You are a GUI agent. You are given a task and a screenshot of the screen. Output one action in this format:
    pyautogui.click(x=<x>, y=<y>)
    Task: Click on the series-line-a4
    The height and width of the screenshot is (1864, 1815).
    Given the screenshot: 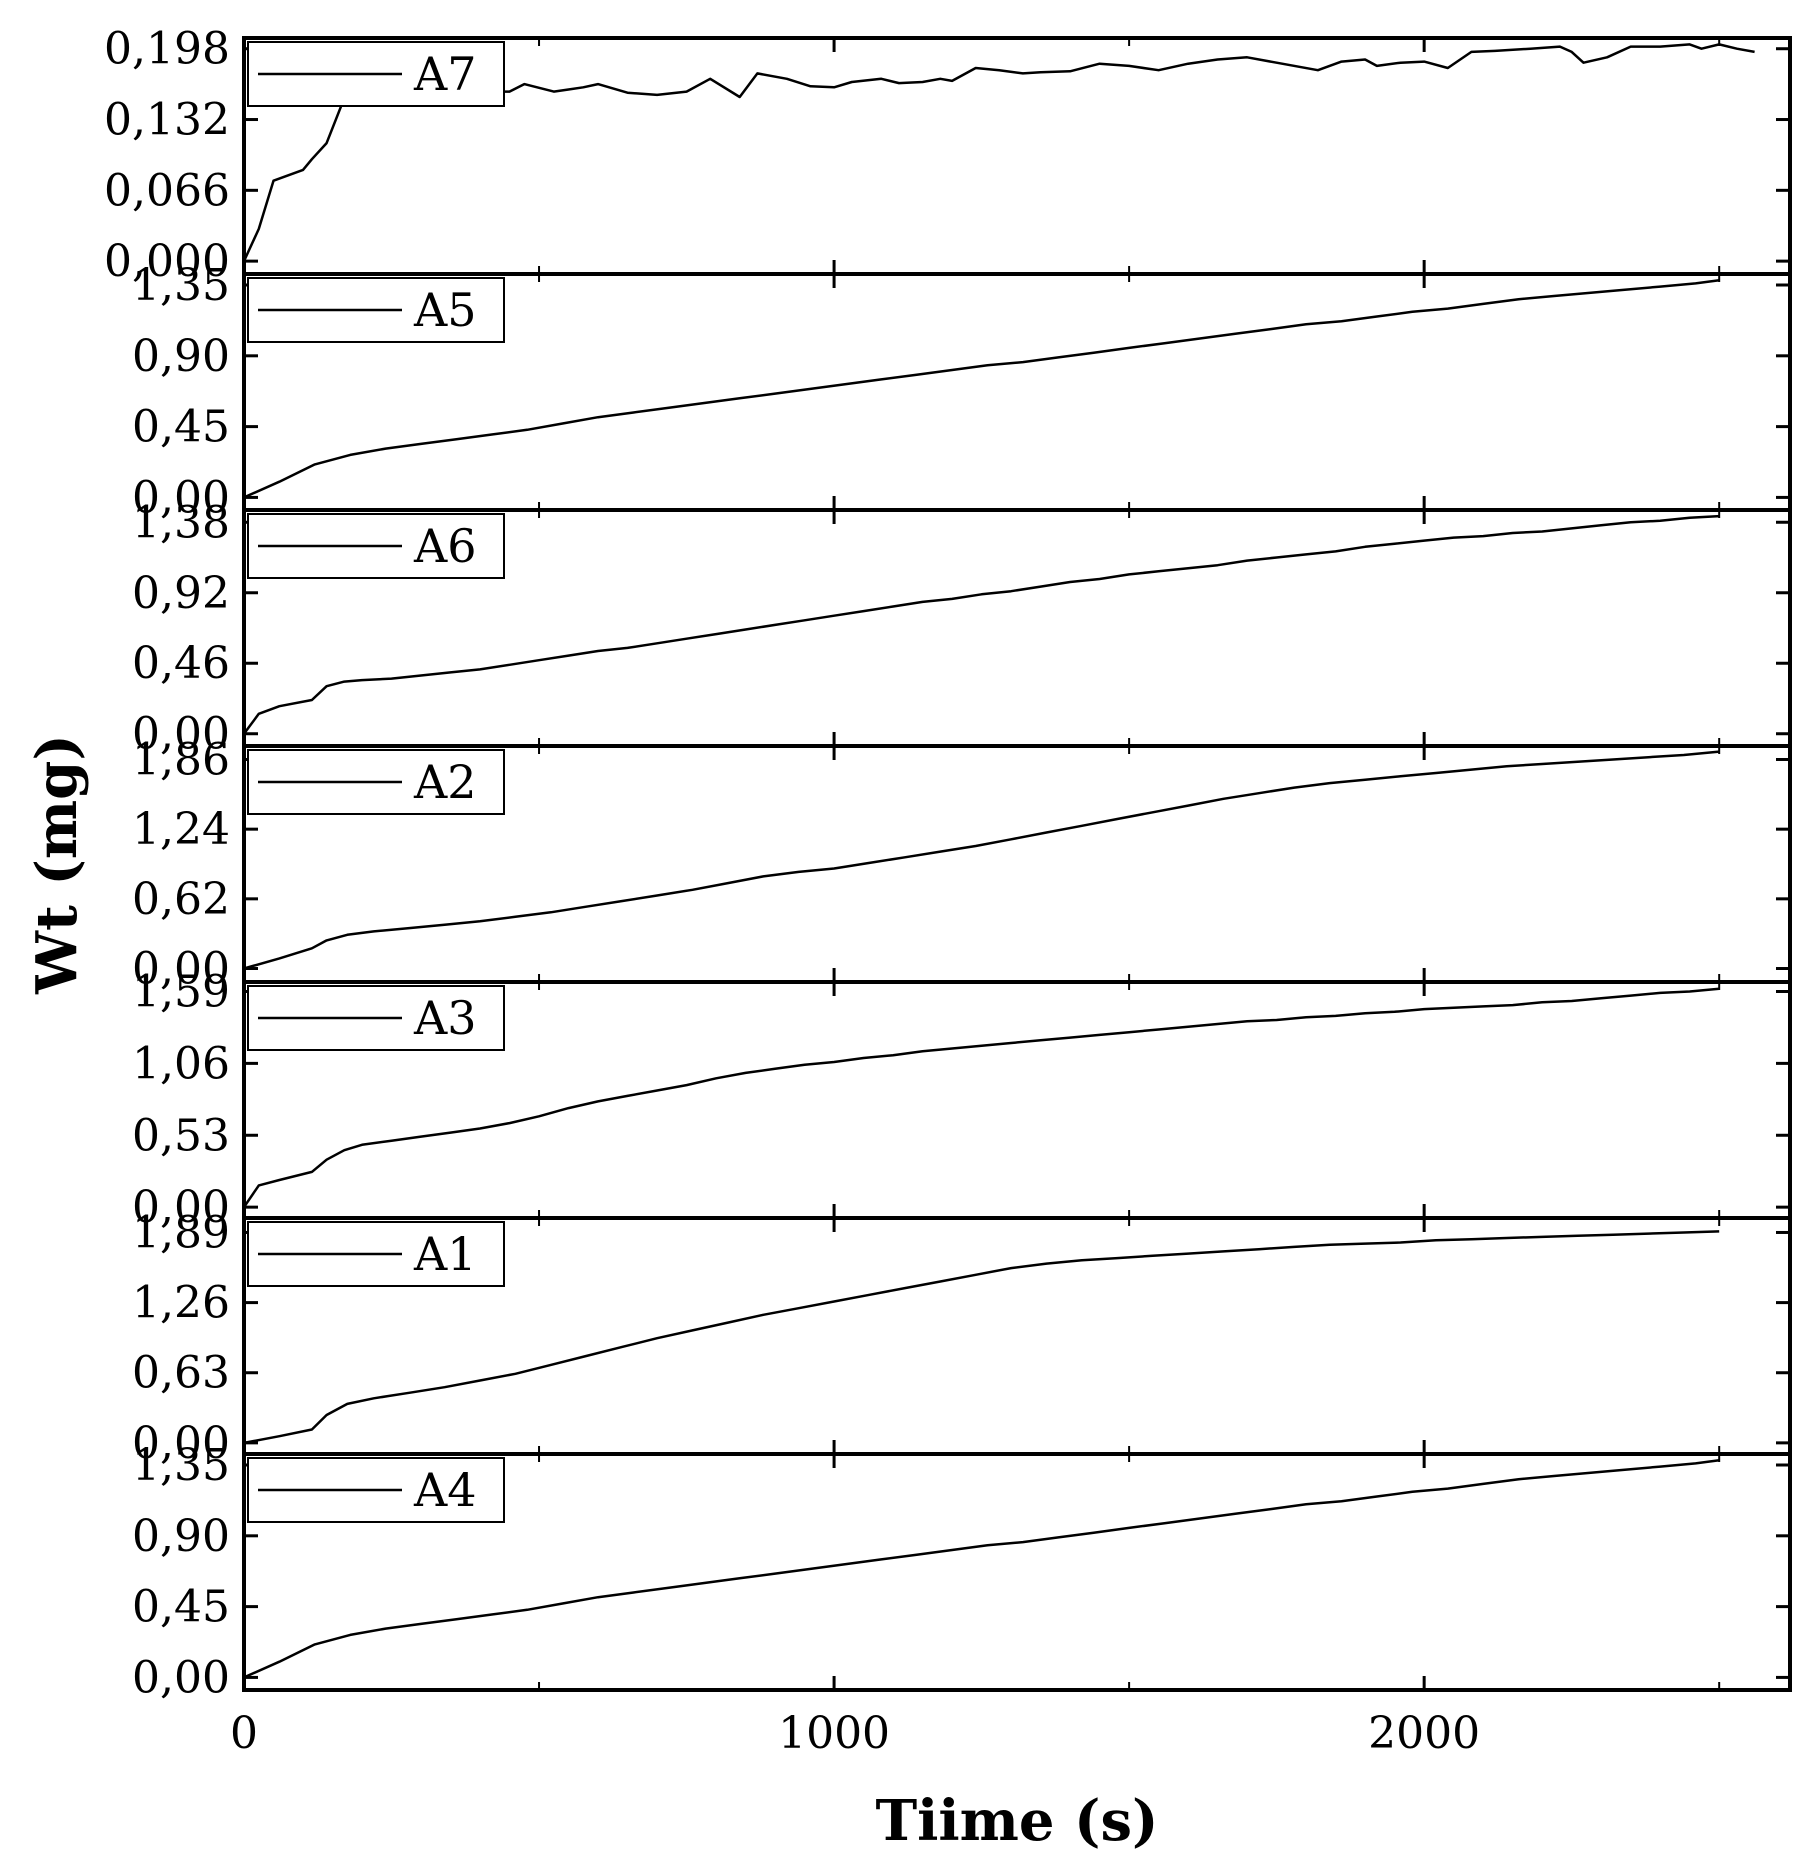 What is the action you would take?
    pyautogui.click(x=981, y=1569)
    